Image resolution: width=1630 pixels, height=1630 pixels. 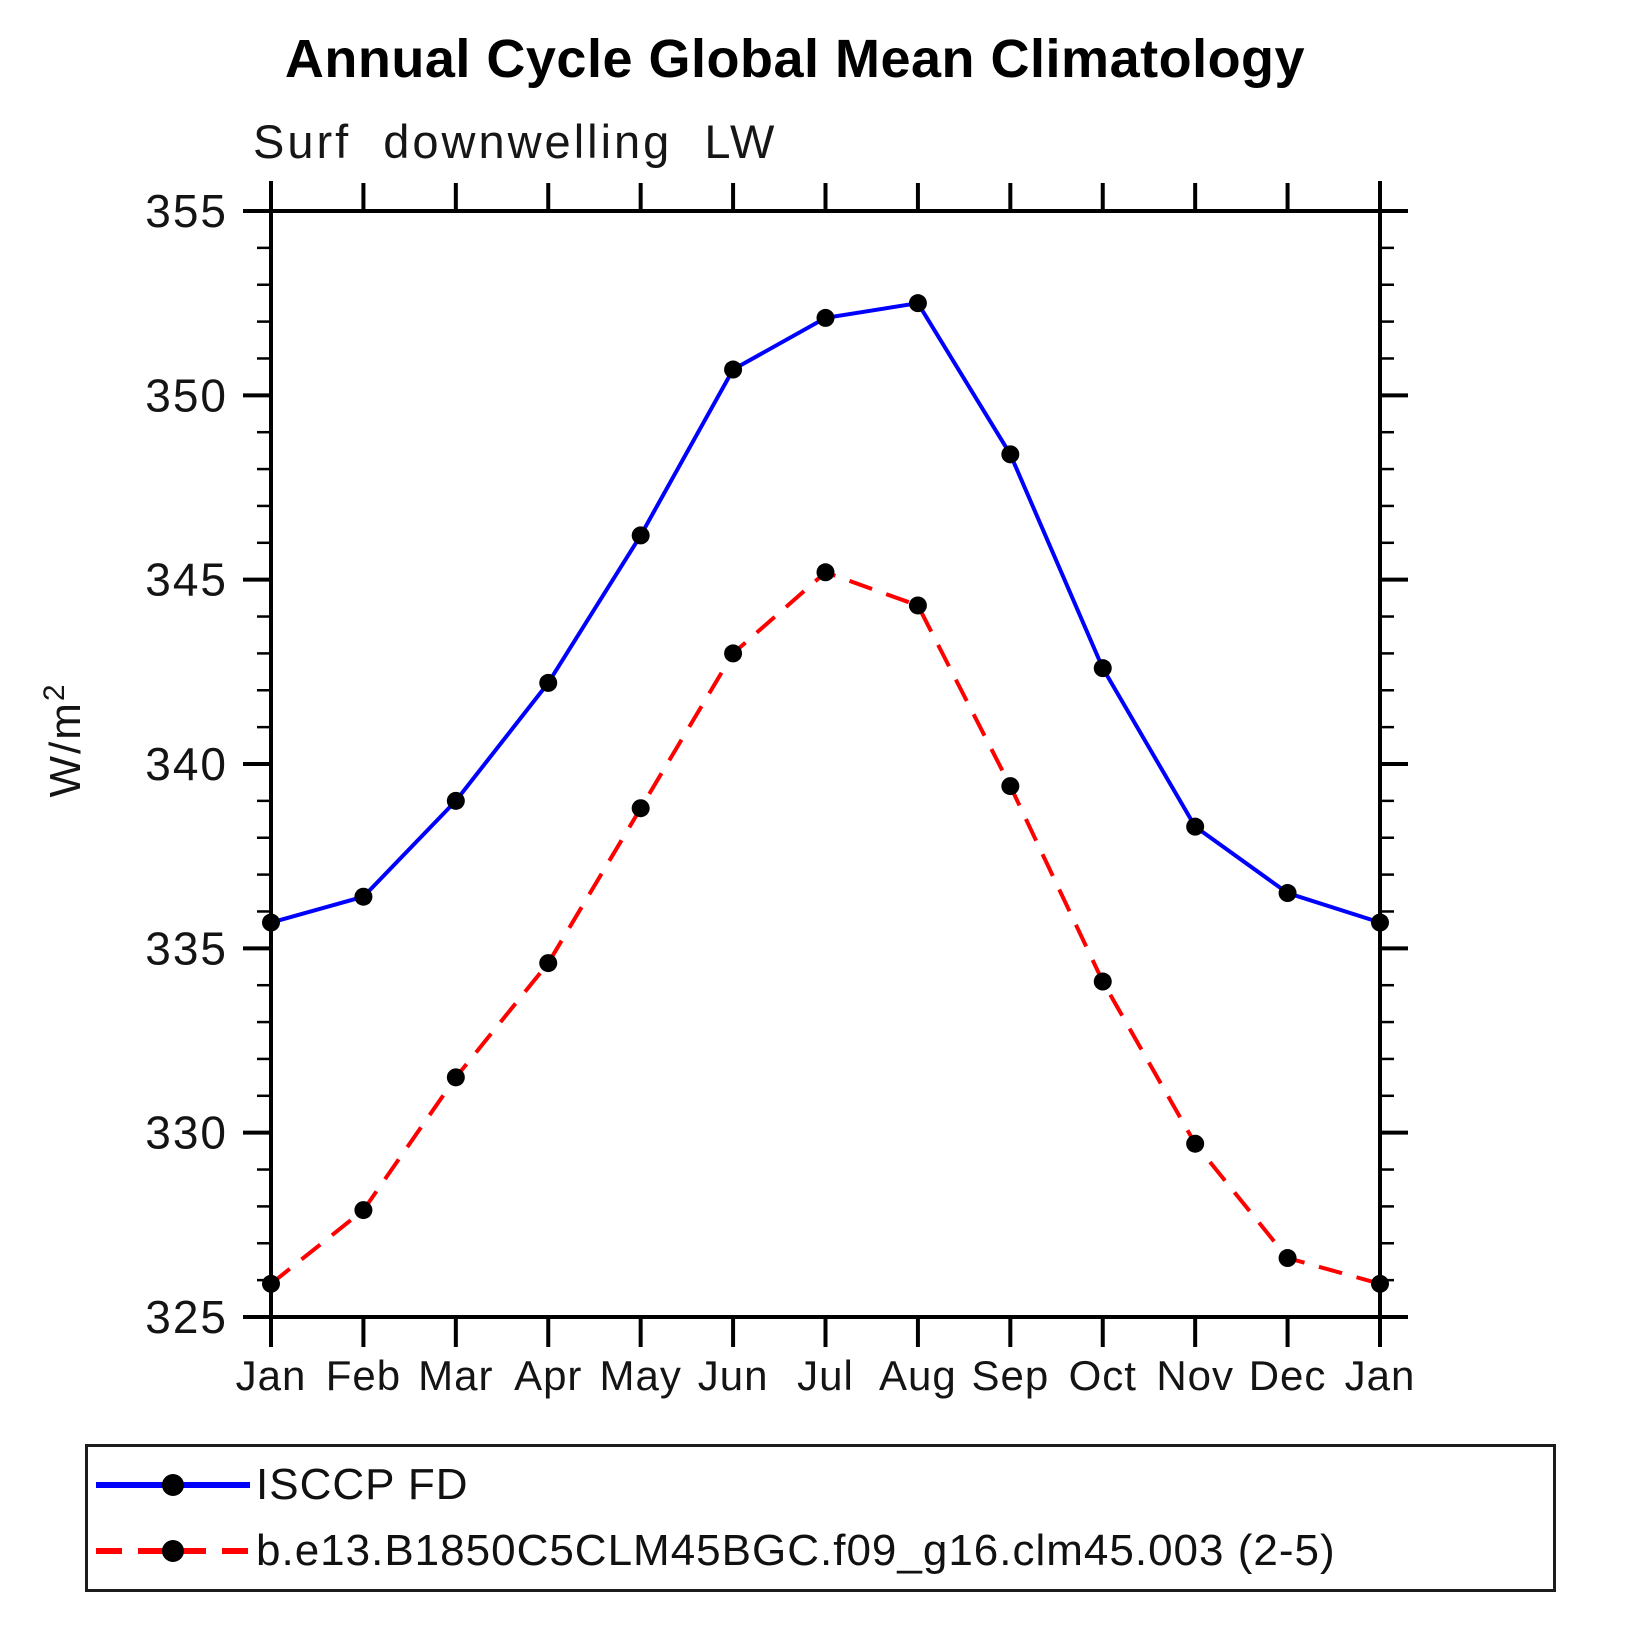 What do you see at coordinates (918, 1375) in the screenshot?
I see `x-tick-label: Aug` at bounding box center [918, 1375].